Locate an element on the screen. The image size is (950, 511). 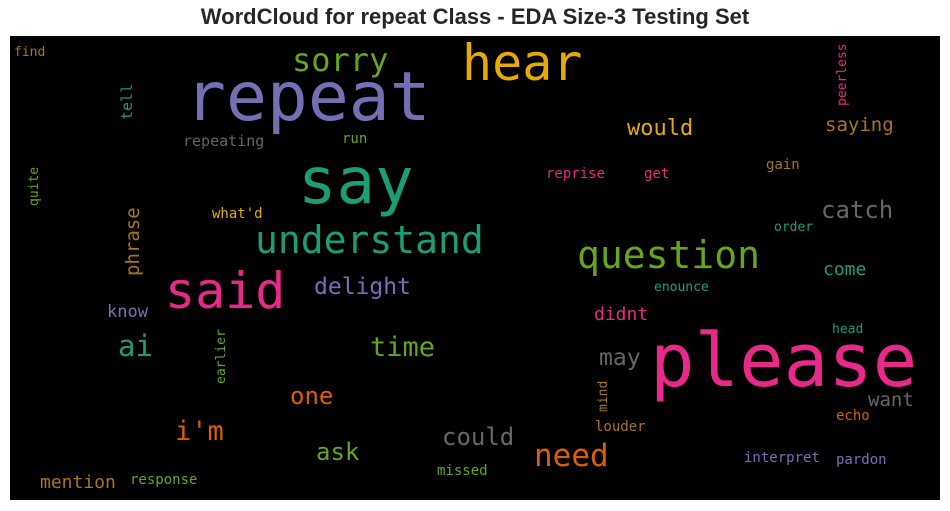
word-im: i'm is located at coordinates (199, 431).